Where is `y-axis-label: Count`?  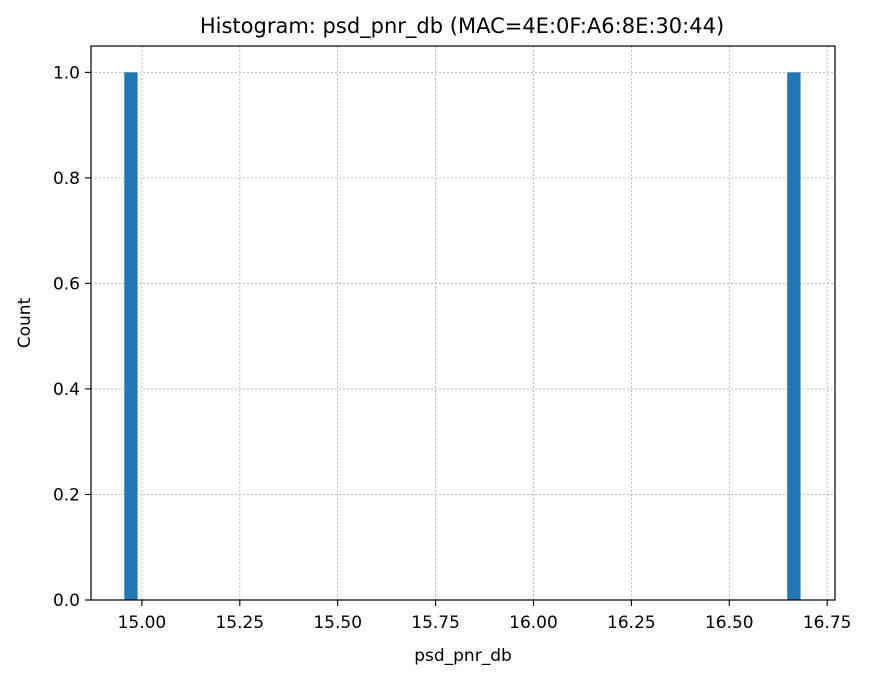
y-axis-label: Count is located at coordinates (25, 322).